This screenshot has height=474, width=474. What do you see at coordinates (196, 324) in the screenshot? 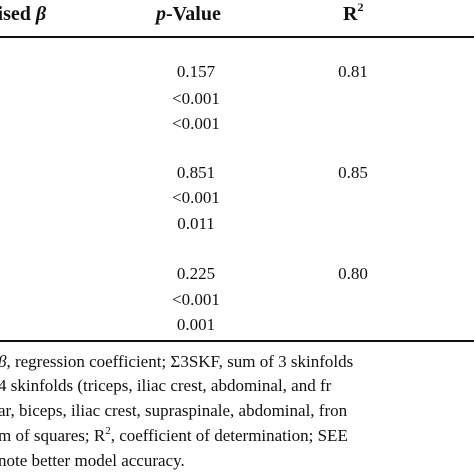
I see `table-cell-p-value: 0.001` at bounding box center [196, 324].